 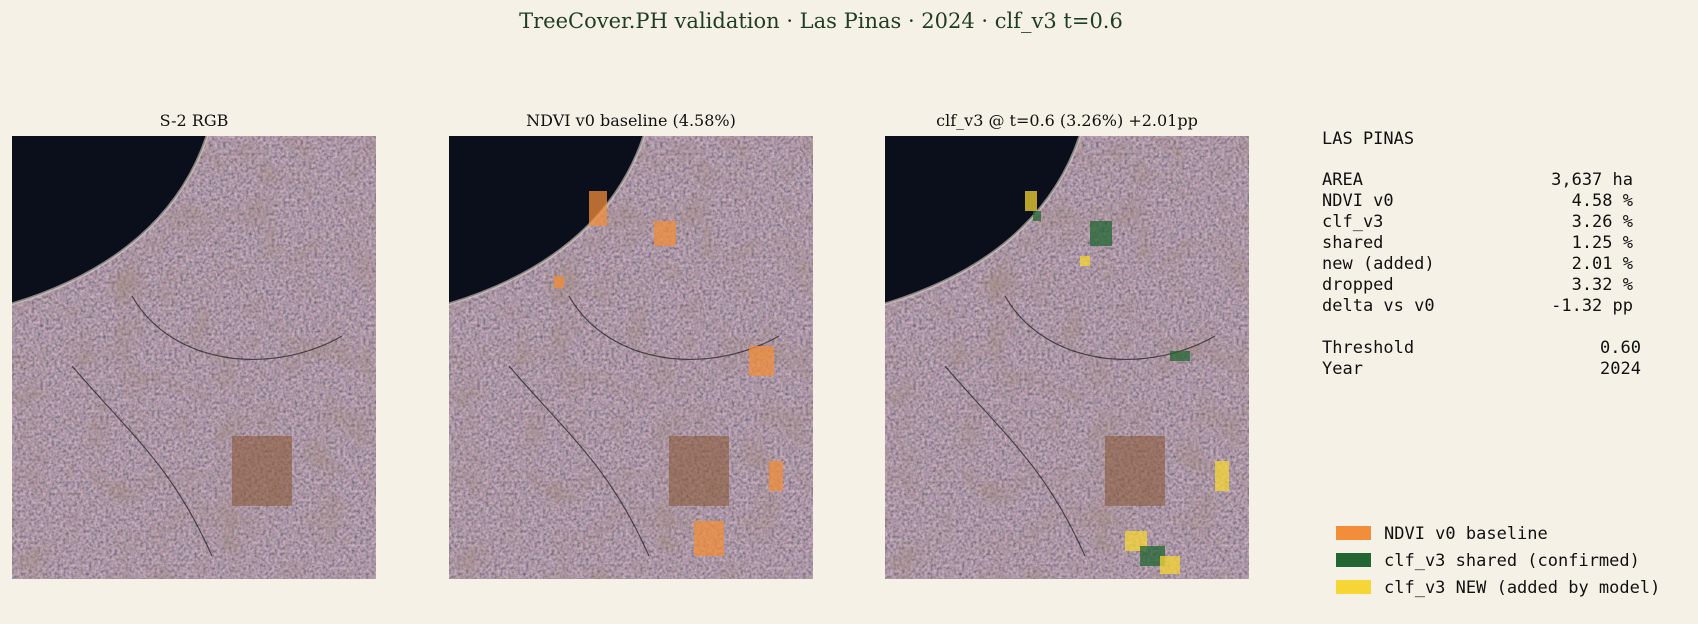 What do you see at coordinates (1352, 222) in the screenshot?
I see `stat-label: clf_v3` at bounding box center [1352, 222].